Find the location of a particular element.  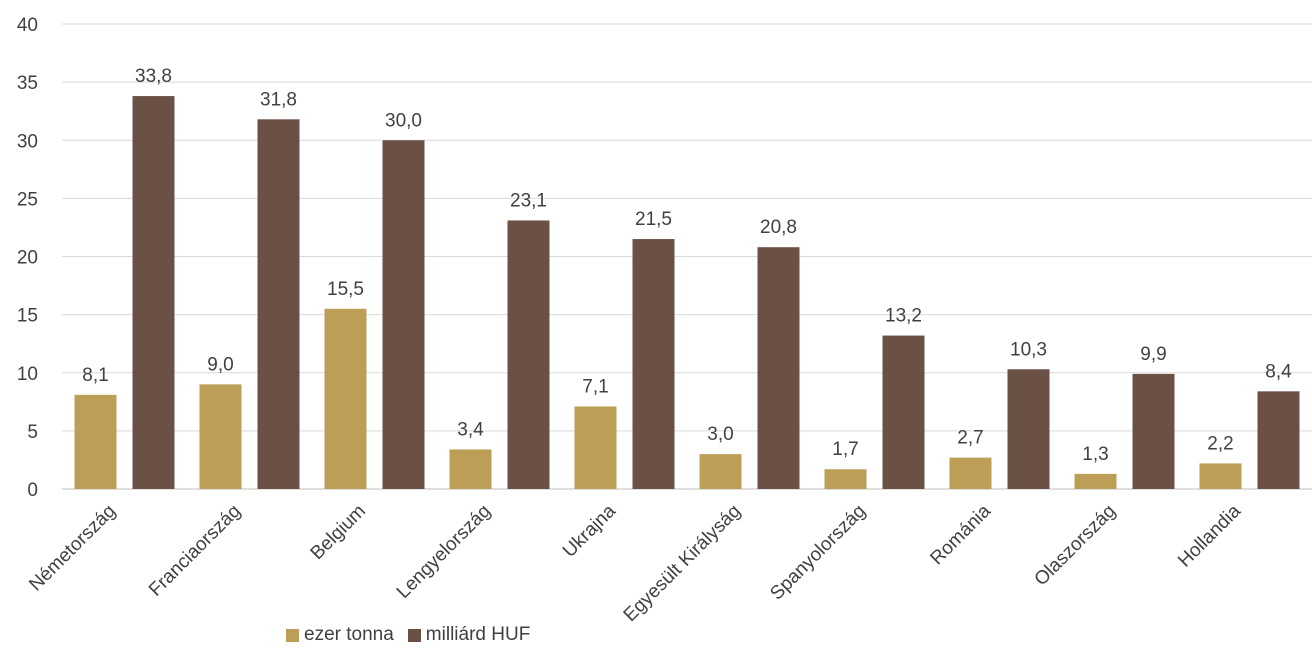

x-tick-label: Egyesült Királyság is located at coordinates (682, 563).